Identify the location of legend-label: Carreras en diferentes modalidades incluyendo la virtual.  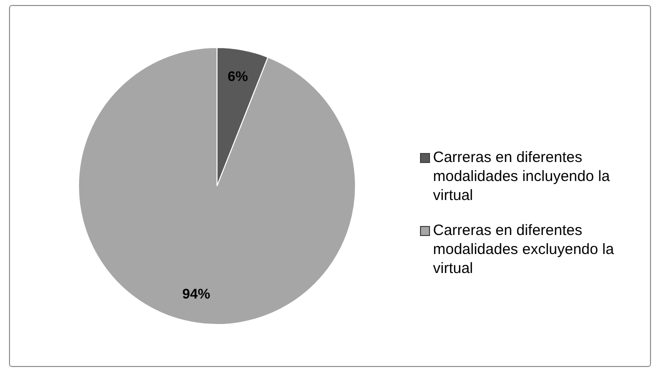
(522, 176).